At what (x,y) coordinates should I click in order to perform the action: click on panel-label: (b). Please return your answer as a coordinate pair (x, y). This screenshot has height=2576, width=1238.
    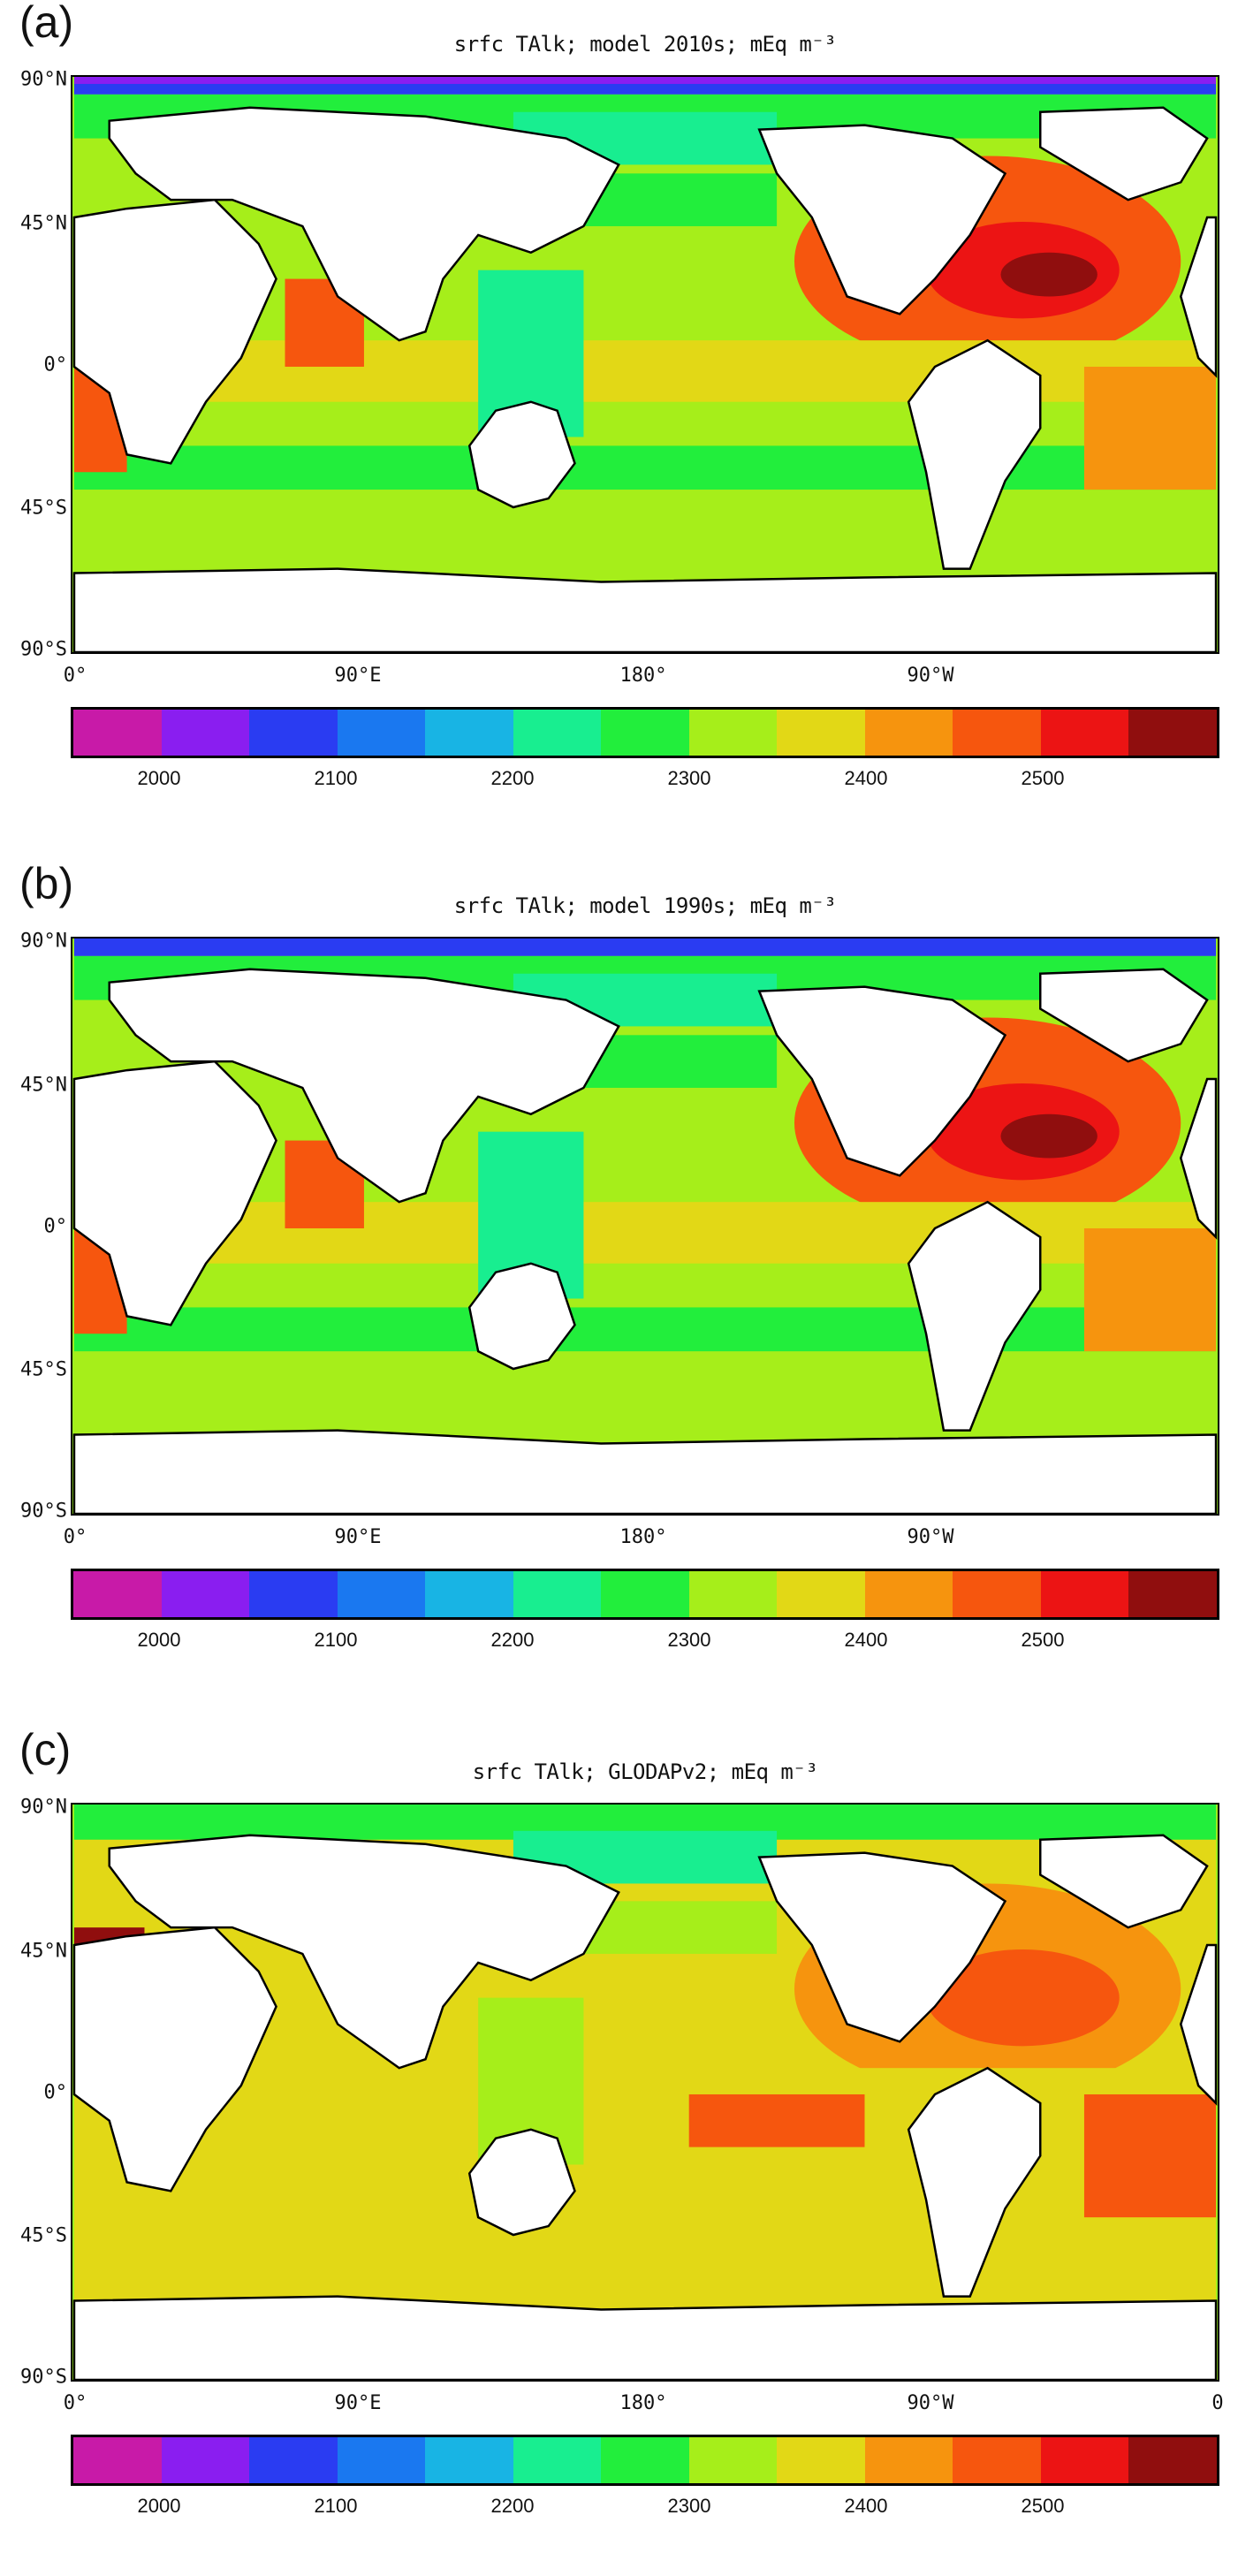
    Looking at the image, I should click on (46, 884).